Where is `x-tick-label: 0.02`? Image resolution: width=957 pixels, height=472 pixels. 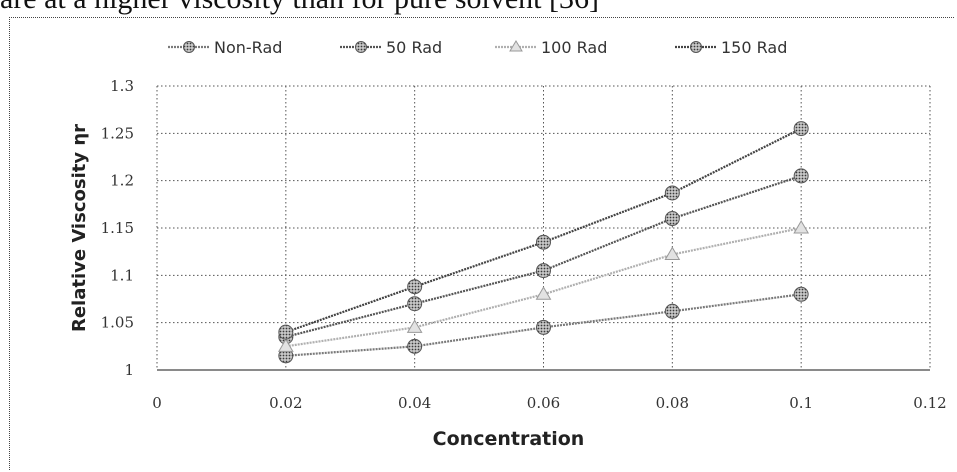 x-tick-label: 0.02 is located at coordinates (285, 403).